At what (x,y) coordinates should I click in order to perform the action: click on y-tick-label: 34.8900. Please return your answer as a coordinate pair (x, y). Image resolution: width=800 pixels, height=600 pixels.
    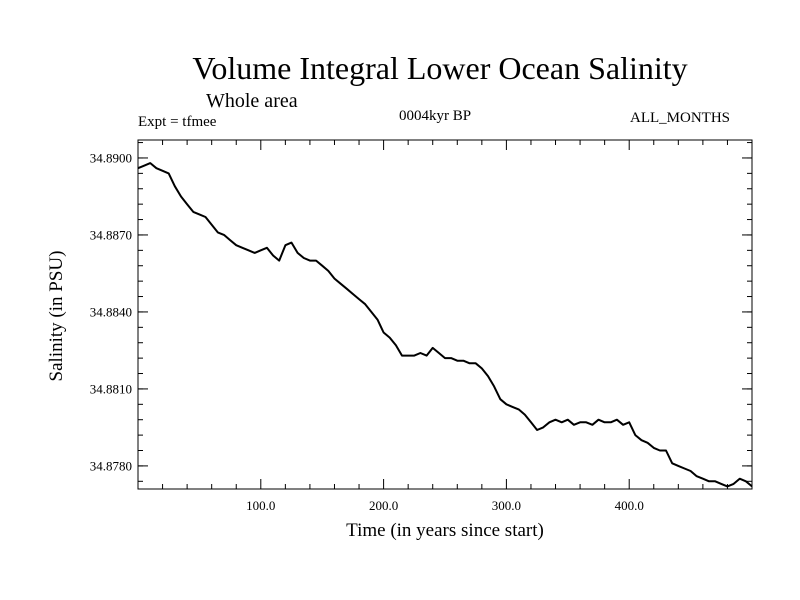
    Looking at the image, I should click on (111, 157).